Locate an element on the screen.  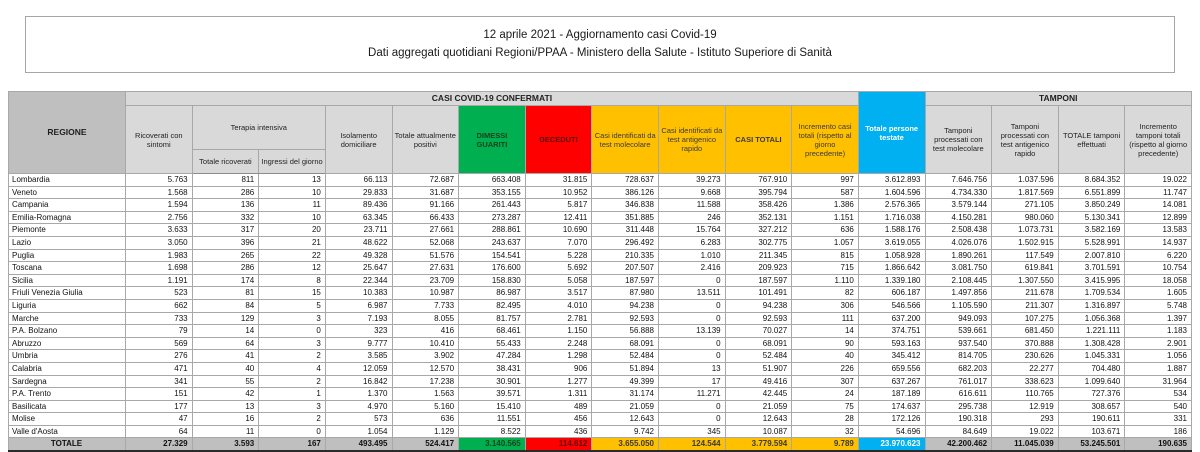
col-header-attualmente-positivi: Totale attualmente positivi is located at coordinates (425, 139).